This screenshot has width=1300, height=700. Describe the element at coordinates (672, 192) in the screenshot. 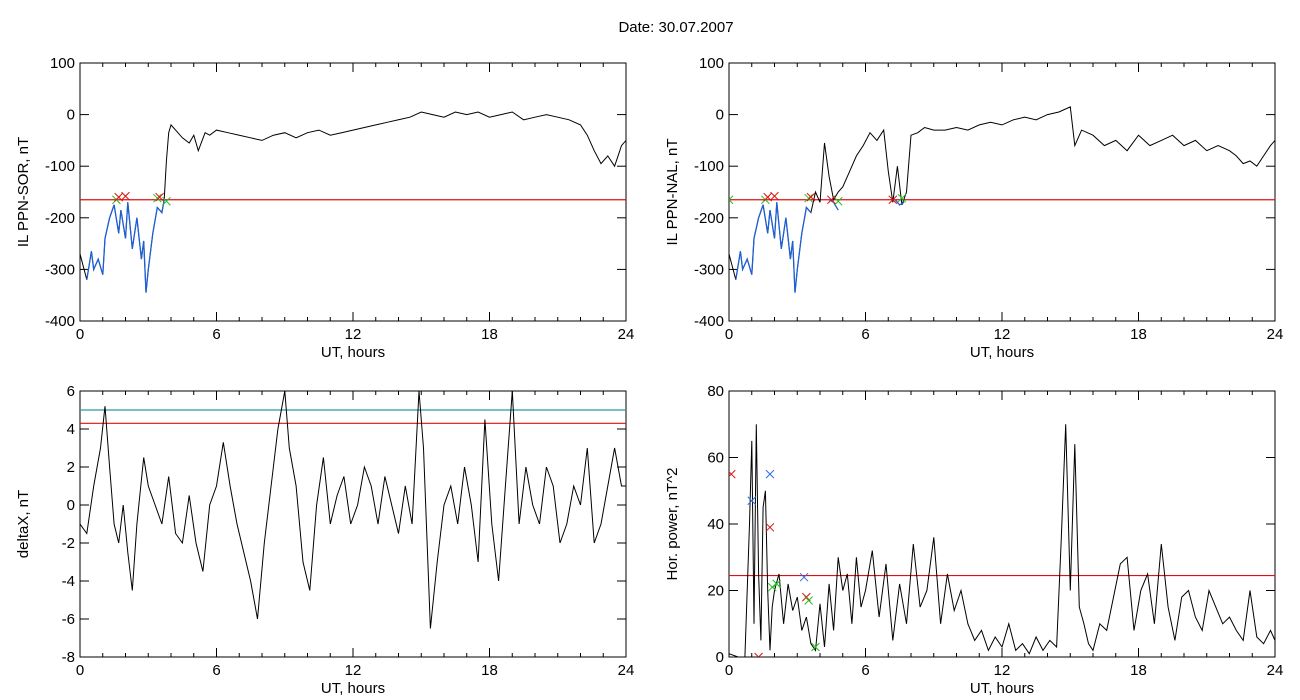

I see `y-axis-label: IL PPN-NAL, nT` at that location.